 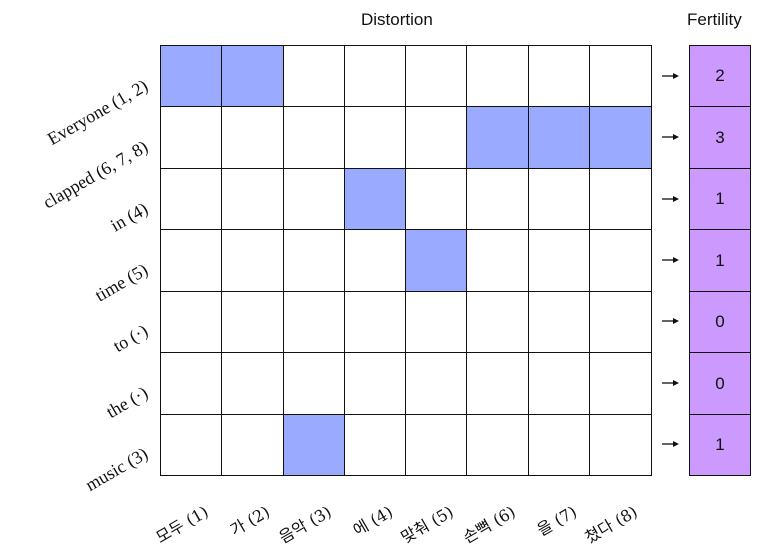 What do you see at coordinates (397, 19) in the screenshot?
I see `distortion-header: Distortion` at bounding box center [397, 19].